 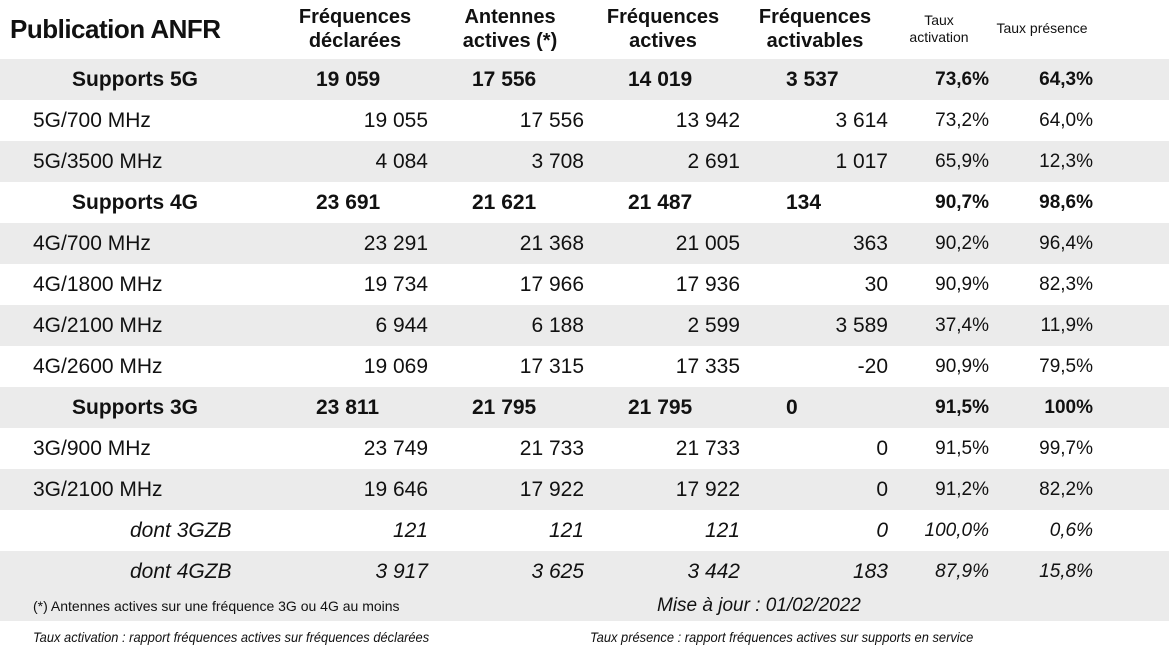 I want to click on cell-taux-activation: 90,7%, so click(x=962, y=202).